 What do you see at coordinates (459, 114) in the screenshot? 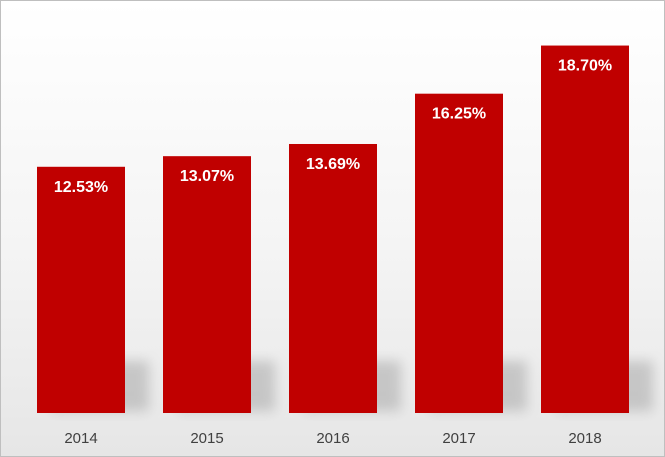
I see `data-label-2017: 16.25%` at bounding box center [459, 114].